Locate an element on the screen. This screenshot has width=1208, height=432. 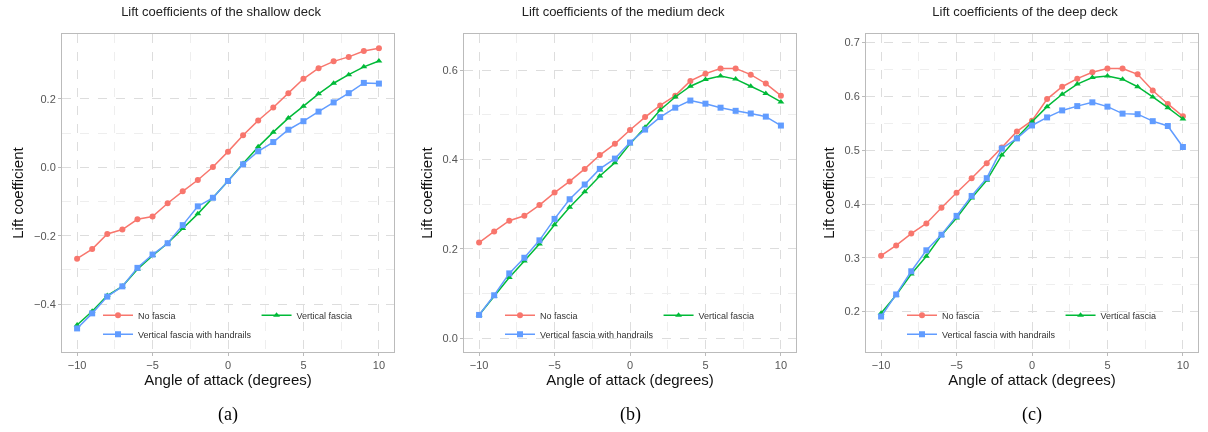
y-tick-label: 0.5 is located at coordinates (852, 150).